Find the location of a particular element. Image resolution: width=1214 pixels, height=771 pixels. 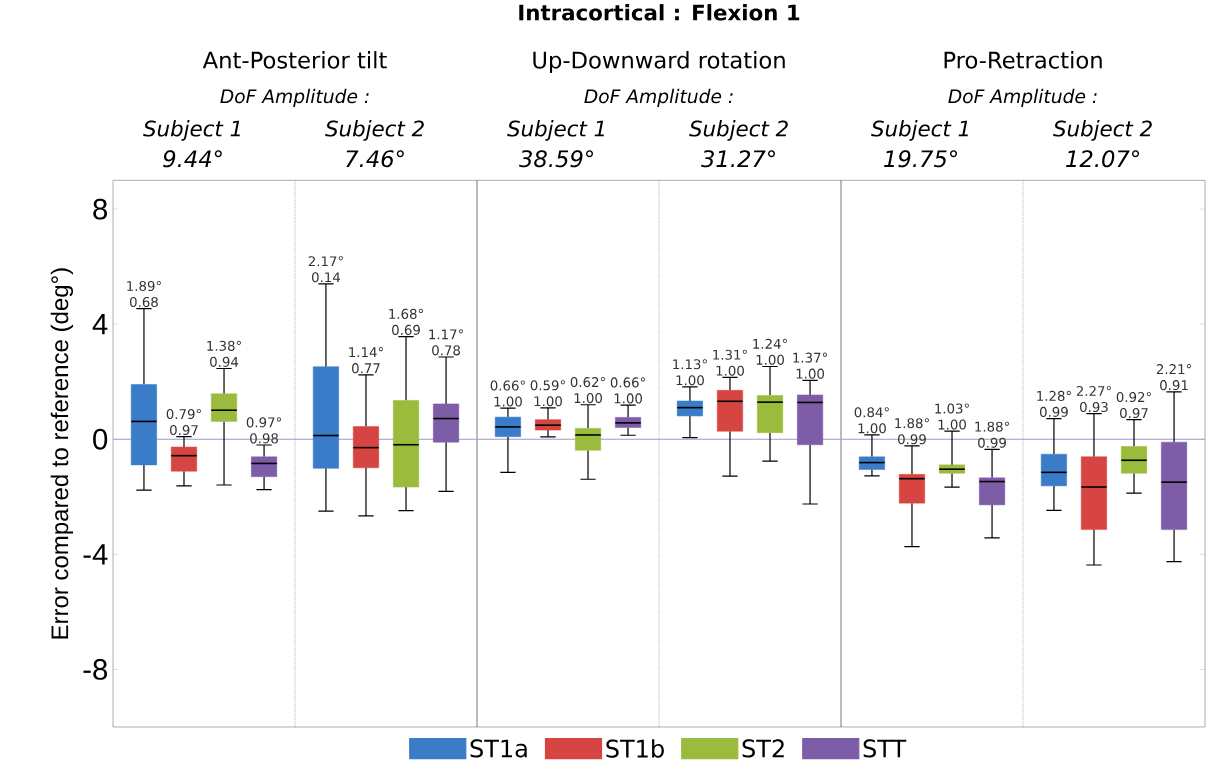

text: 0.84° 1.00 is located at coordinates (871, 420).